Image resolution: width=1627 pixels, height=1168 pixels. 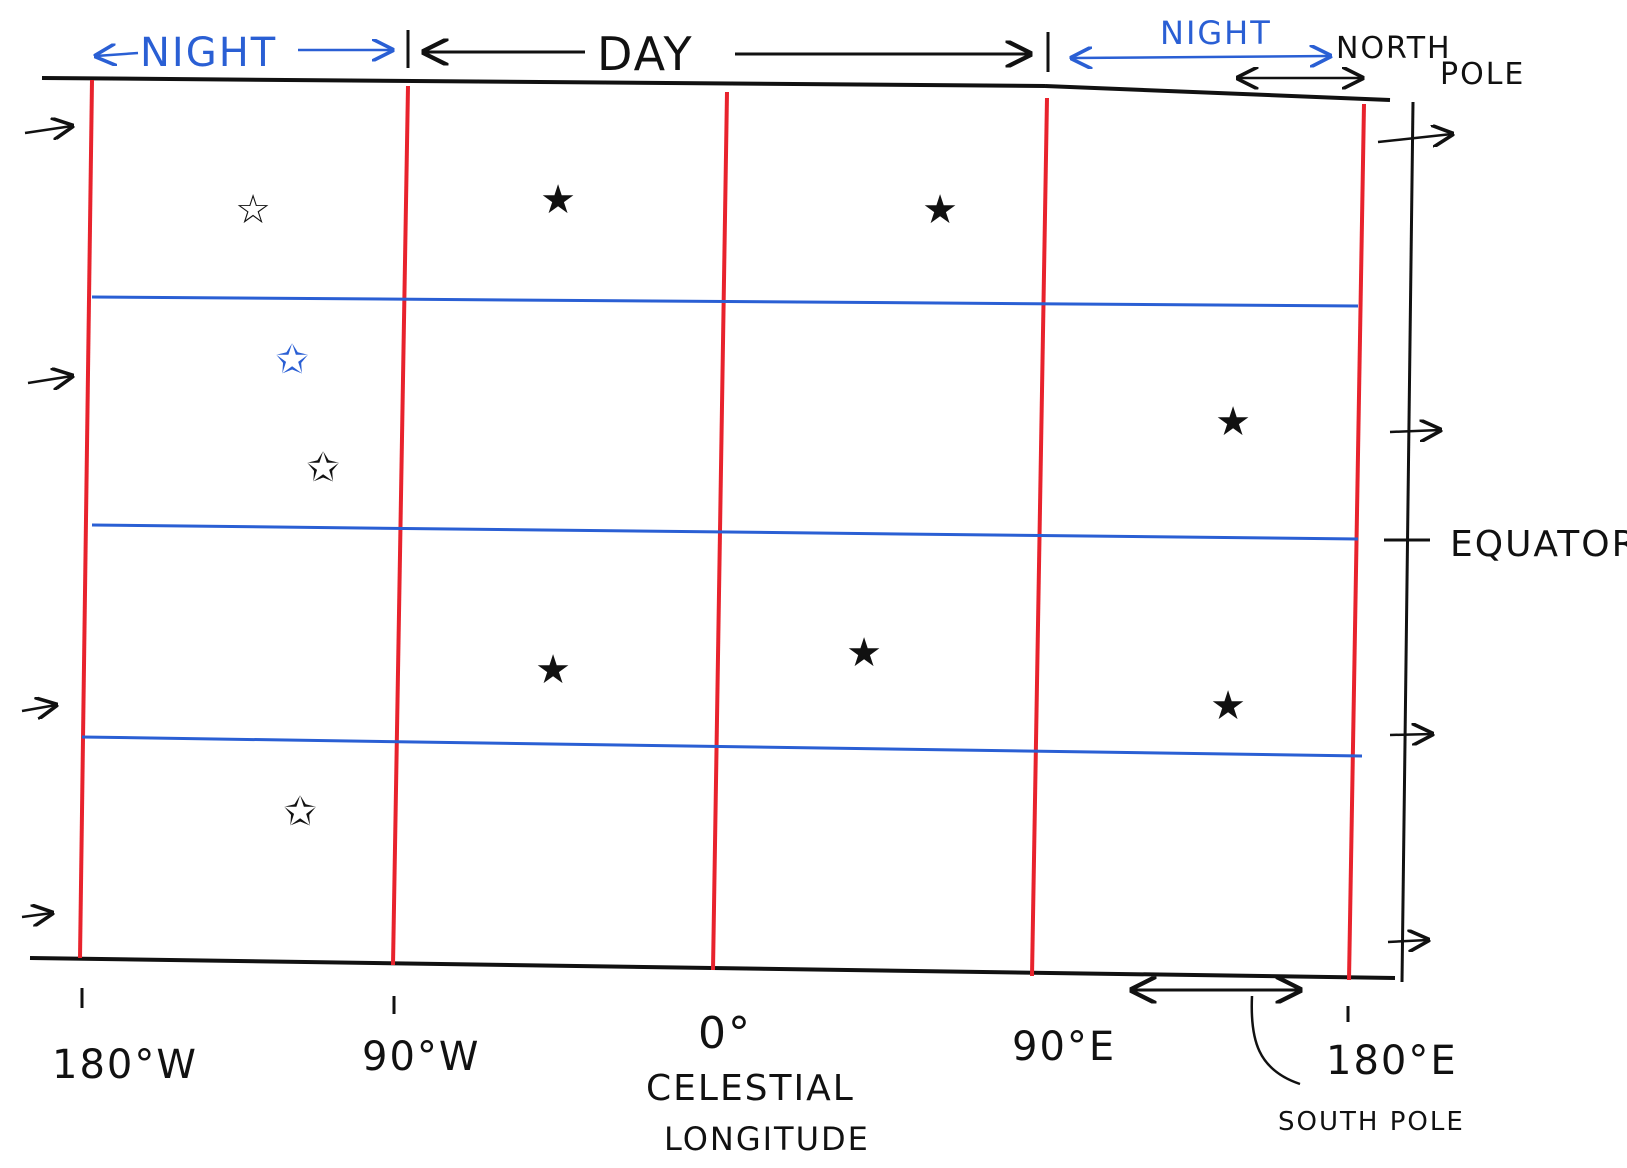 I want to click on left-incoming-arrows, so click(x=46, y=521).